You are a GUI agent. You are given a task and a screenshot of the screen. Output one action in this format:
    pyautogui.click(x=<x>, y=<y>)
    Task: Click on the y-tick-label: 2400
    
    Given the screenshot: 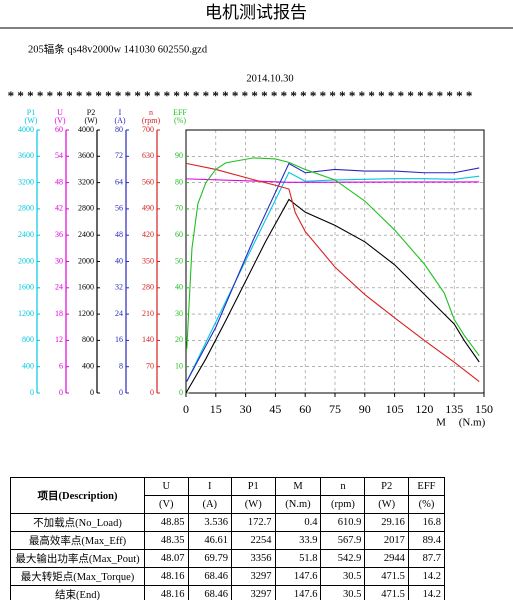 What is the action you would take?
    pyautogui.click(x=86, y=234)
    